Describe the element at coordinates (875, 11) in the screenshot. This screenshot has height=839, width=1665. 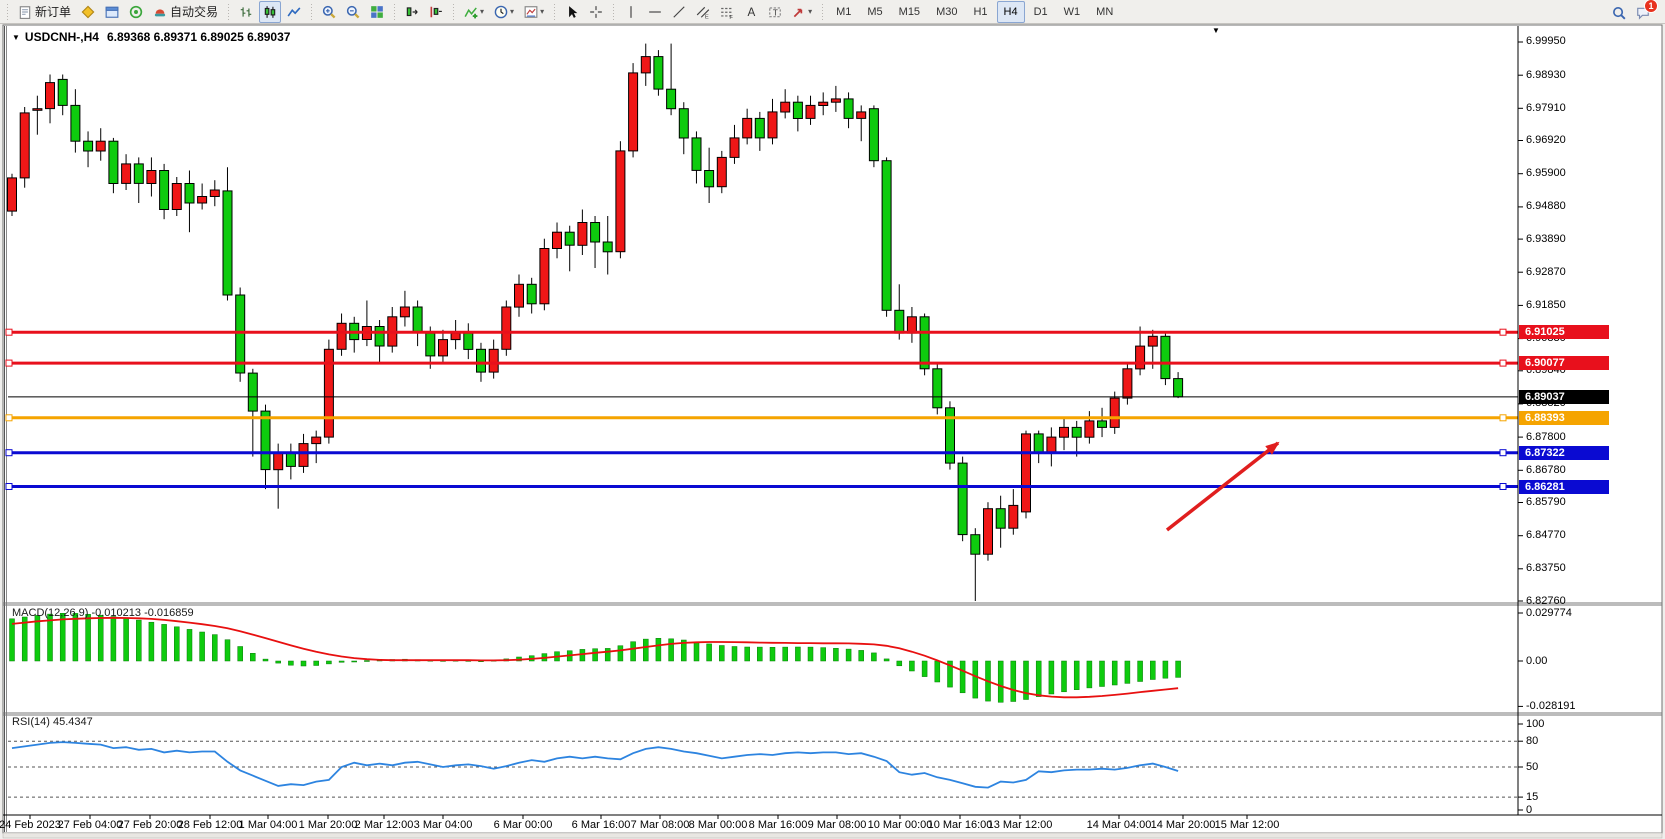
I see `timeframe-m5-button: M5` at that location.